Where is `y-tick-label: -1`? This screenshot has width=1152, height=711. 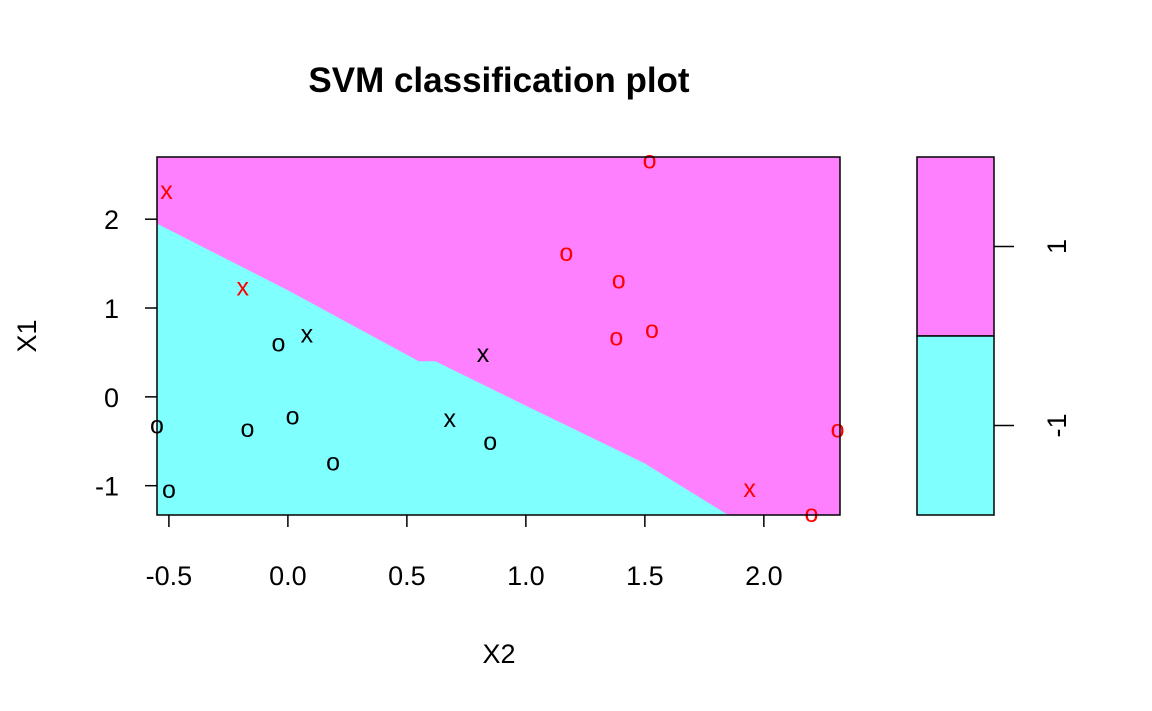 y-tick-label: -1 is located at coordinates (107, 487).